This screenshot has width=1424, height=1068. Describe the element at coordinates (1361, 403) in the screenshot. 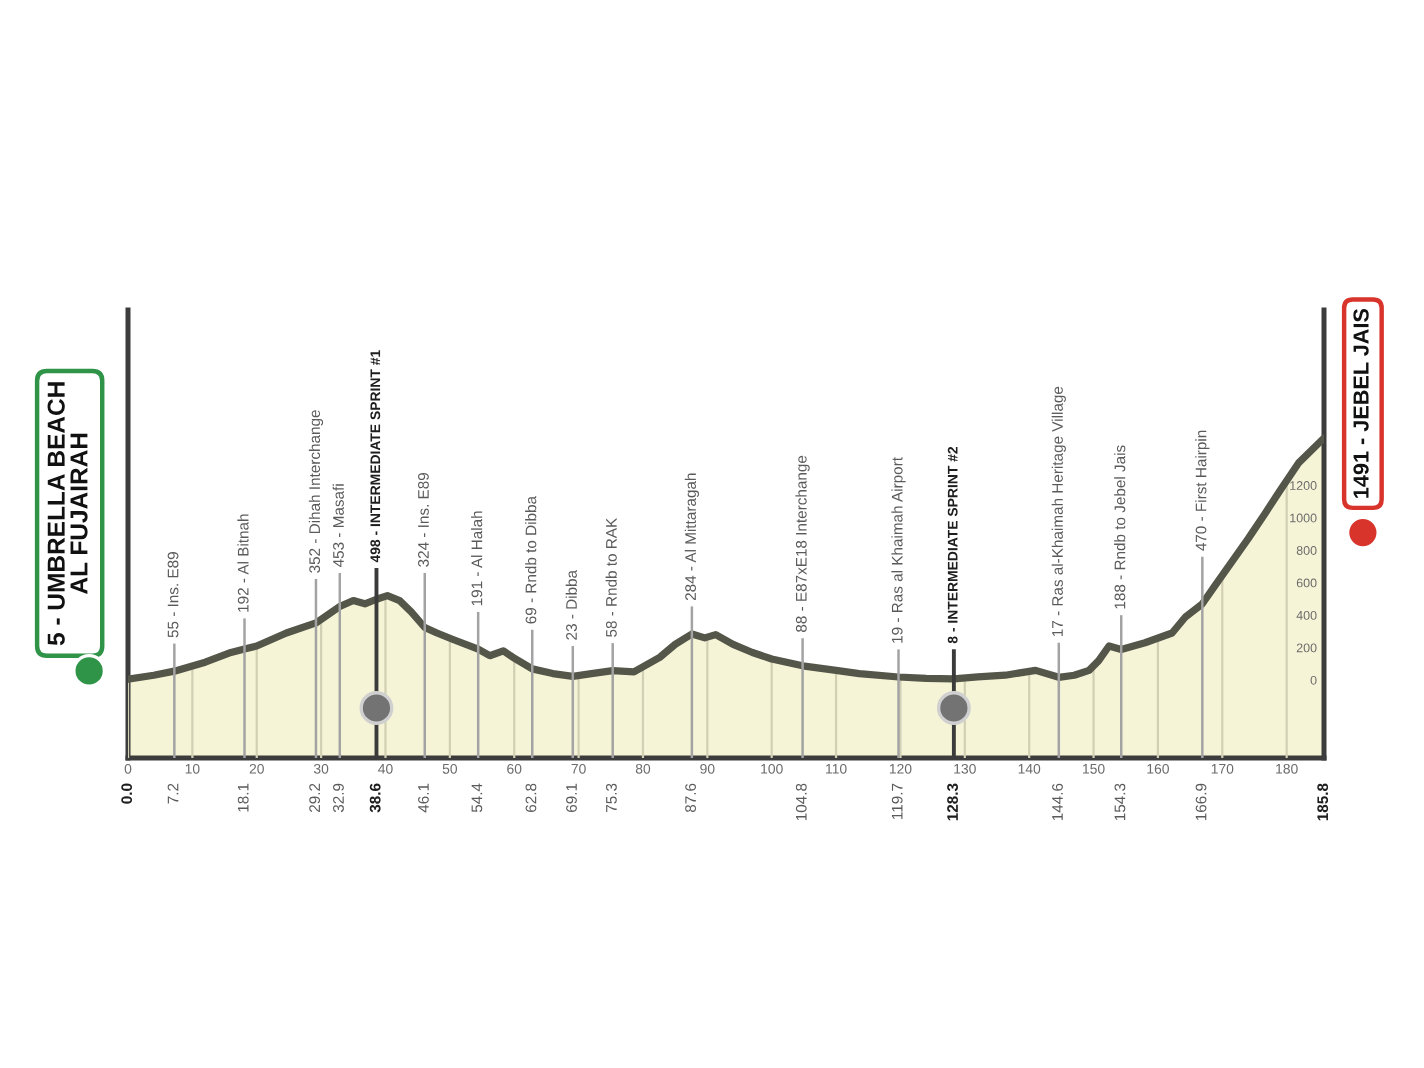

I see `annotation: 1491 - JEBEL JAIS` at that location.